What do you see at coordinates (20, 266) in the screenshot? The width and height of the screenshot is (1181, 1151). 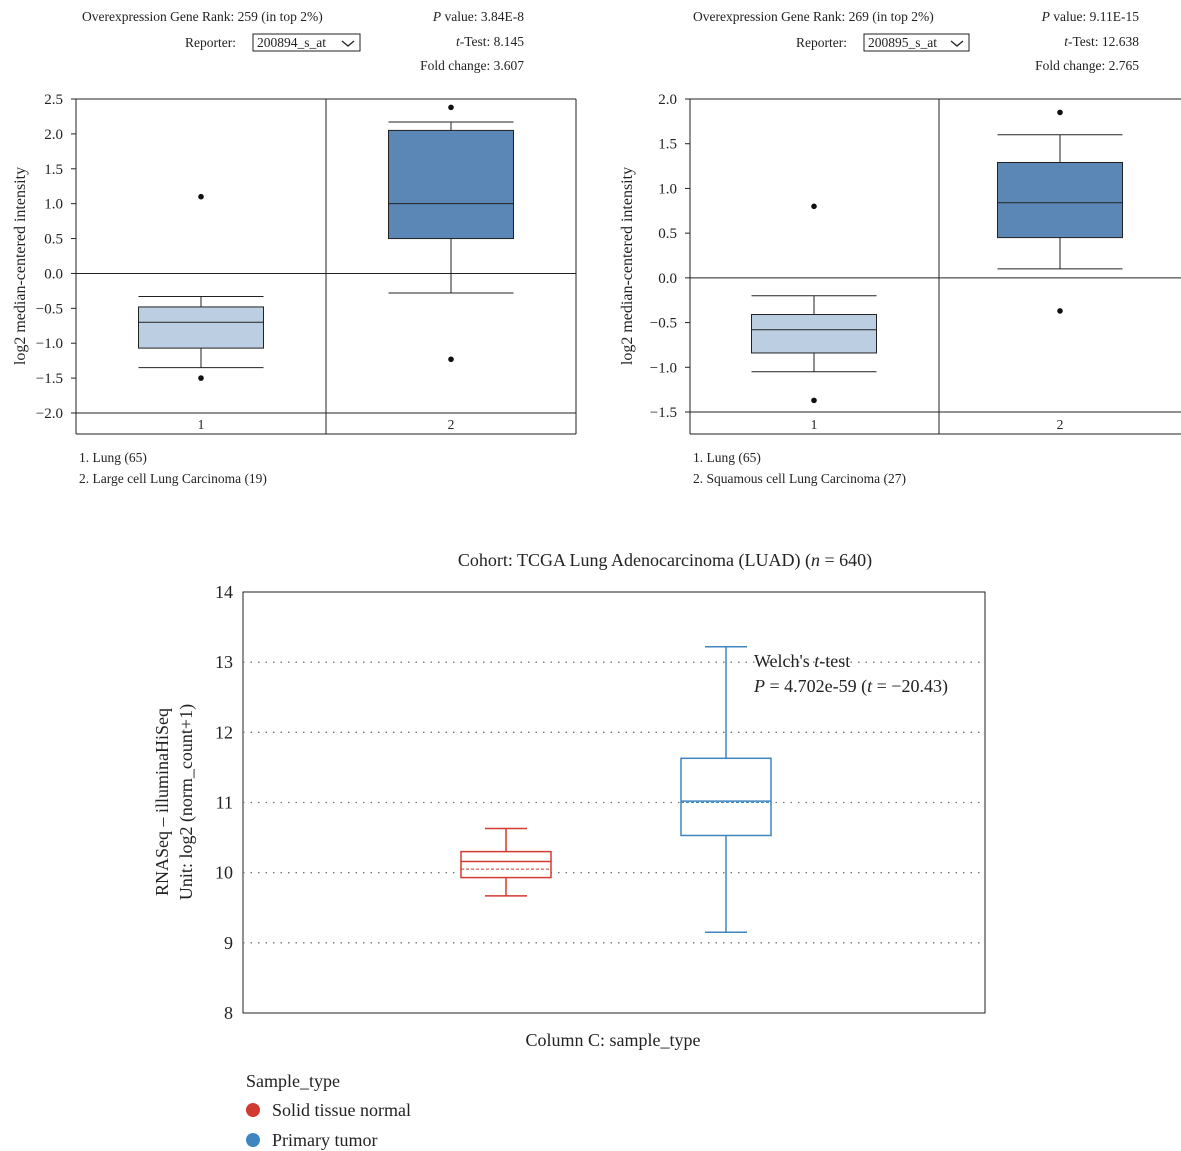 I see `panel1-y-label: log2 median-centered intensity` at bounding box center [20, 266].